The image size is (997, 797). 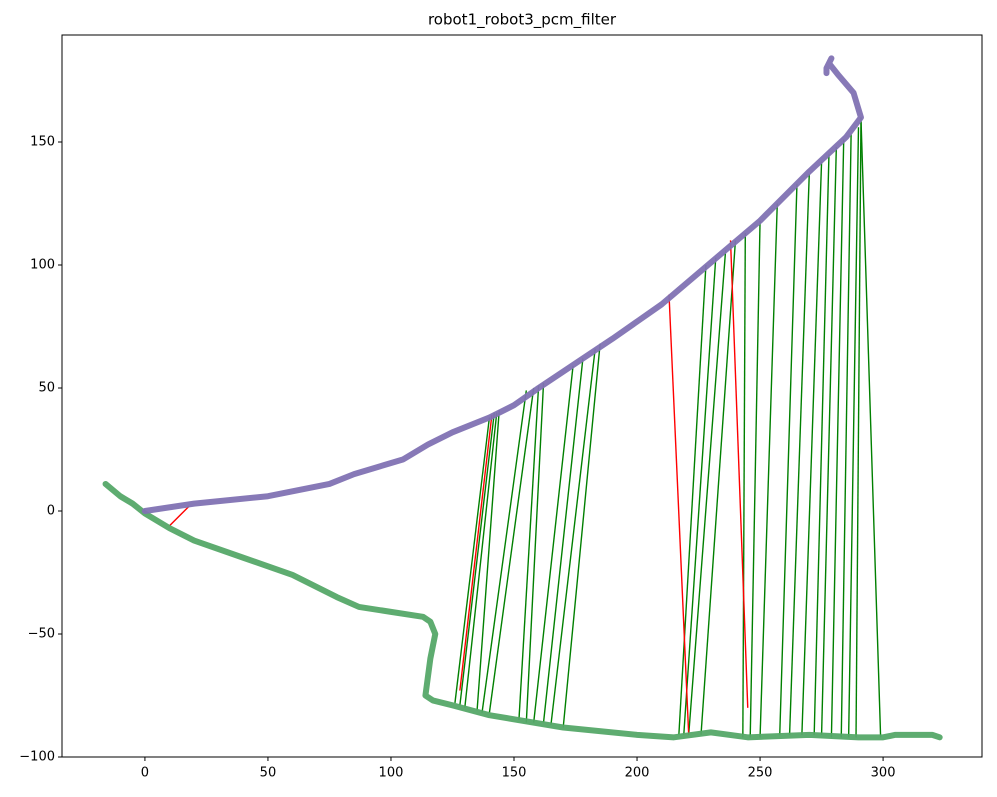 What do you see at coordinates (46, 388) in the screenshot?
I see `y-tick-label: 50` at bounding box center [46, 388].